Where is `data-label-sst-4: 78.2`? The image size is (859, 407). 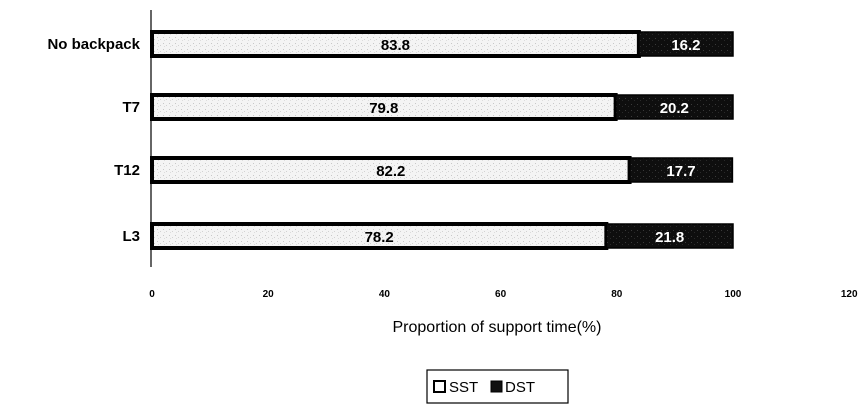 data-label-sst-4: 78.2 is located at coordinates (379, 237).